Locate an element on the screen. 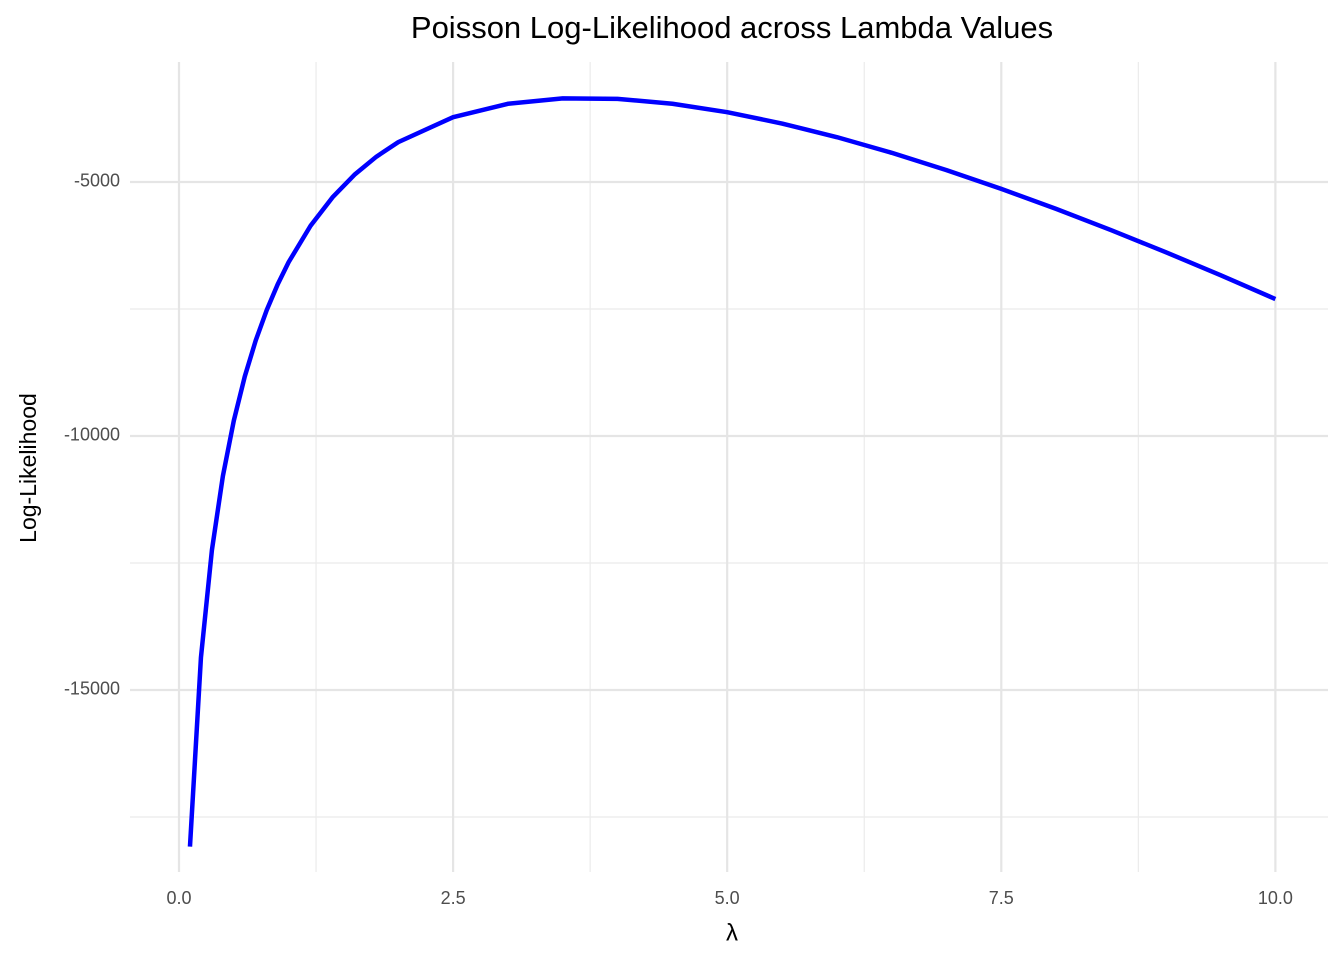  y-tick-label: -10000 is located at coordinates (92, 435).